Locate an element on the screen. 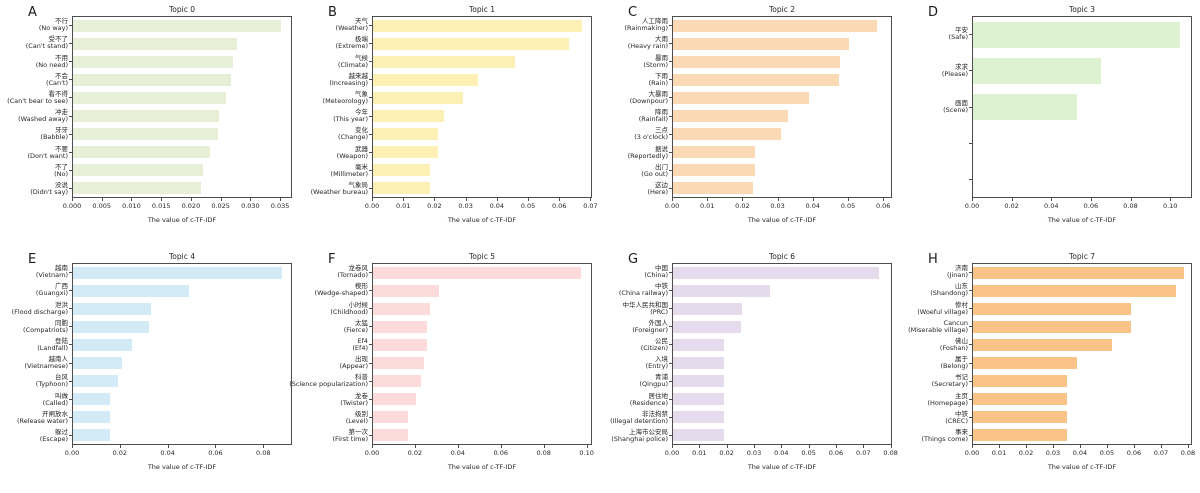 The width and height of the screenshot is (1200, 493). y-axis-translation: (Guangxi) is located at coordinates (51, 293).